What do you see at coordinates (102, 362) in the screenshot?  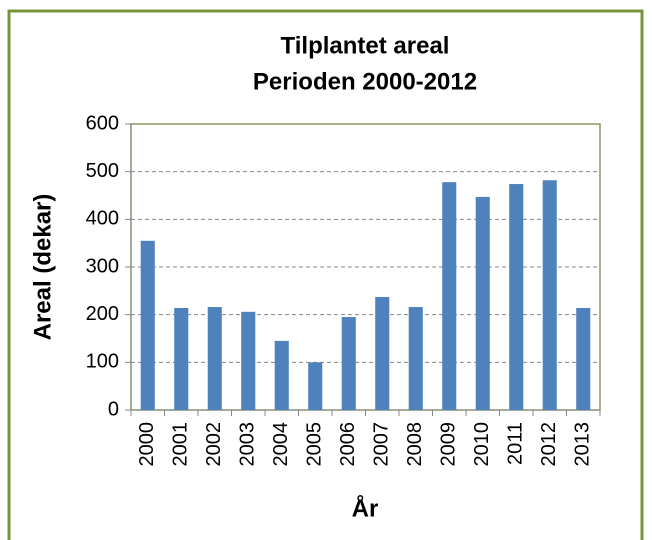 I see `y-tick-label: 100` at bounding box center [102, 362].